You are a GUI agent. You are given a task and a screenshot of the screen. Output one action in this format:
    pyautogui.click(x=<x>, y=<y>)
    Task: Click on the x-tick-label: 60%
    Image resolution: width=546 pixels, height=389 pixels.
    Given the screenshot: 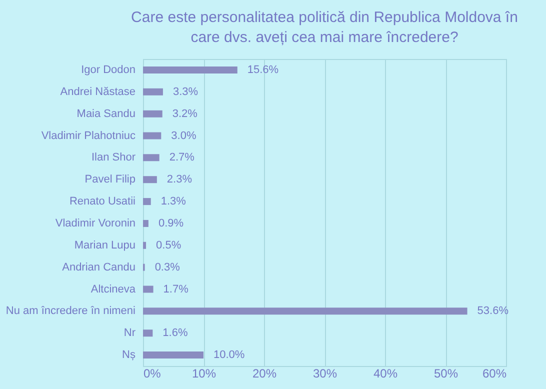 What is the action you would take?
    pyautogui.click(x=494, y=373)
    